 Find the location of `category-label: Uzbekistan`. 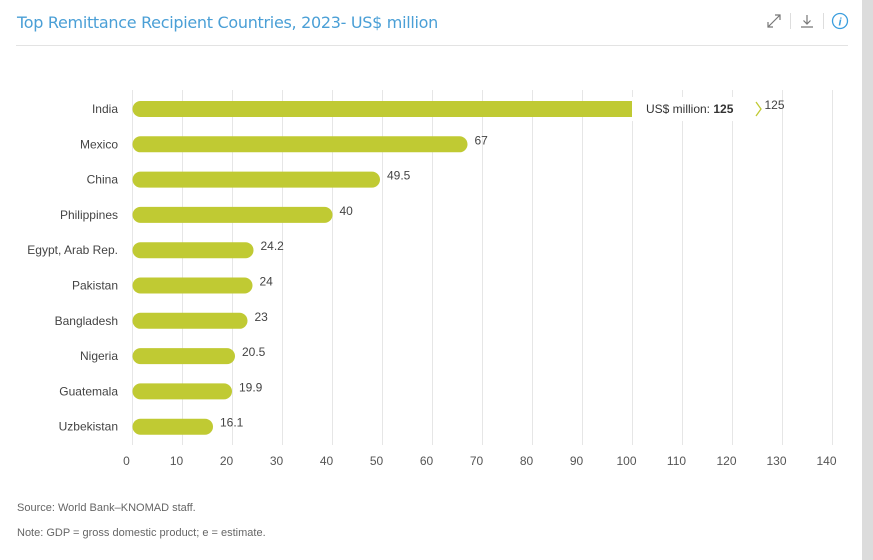

category-label: Uzbekistan is located at coordinates (88, 427).